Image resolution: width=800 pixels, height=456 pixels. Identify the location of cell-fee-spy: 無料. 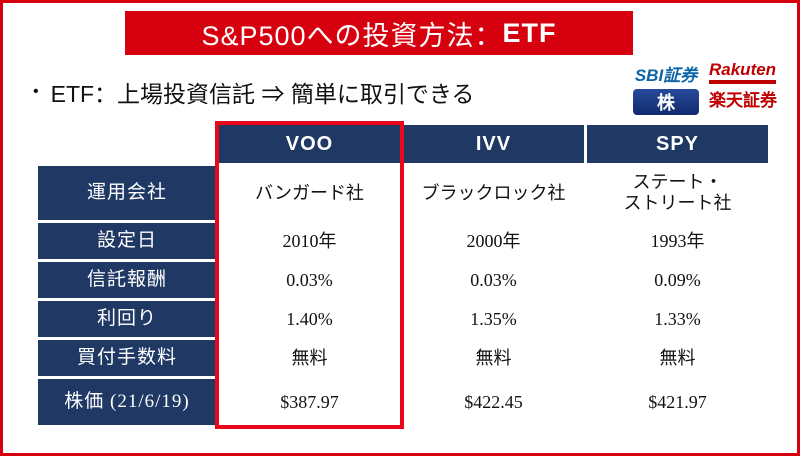
(677, 358).